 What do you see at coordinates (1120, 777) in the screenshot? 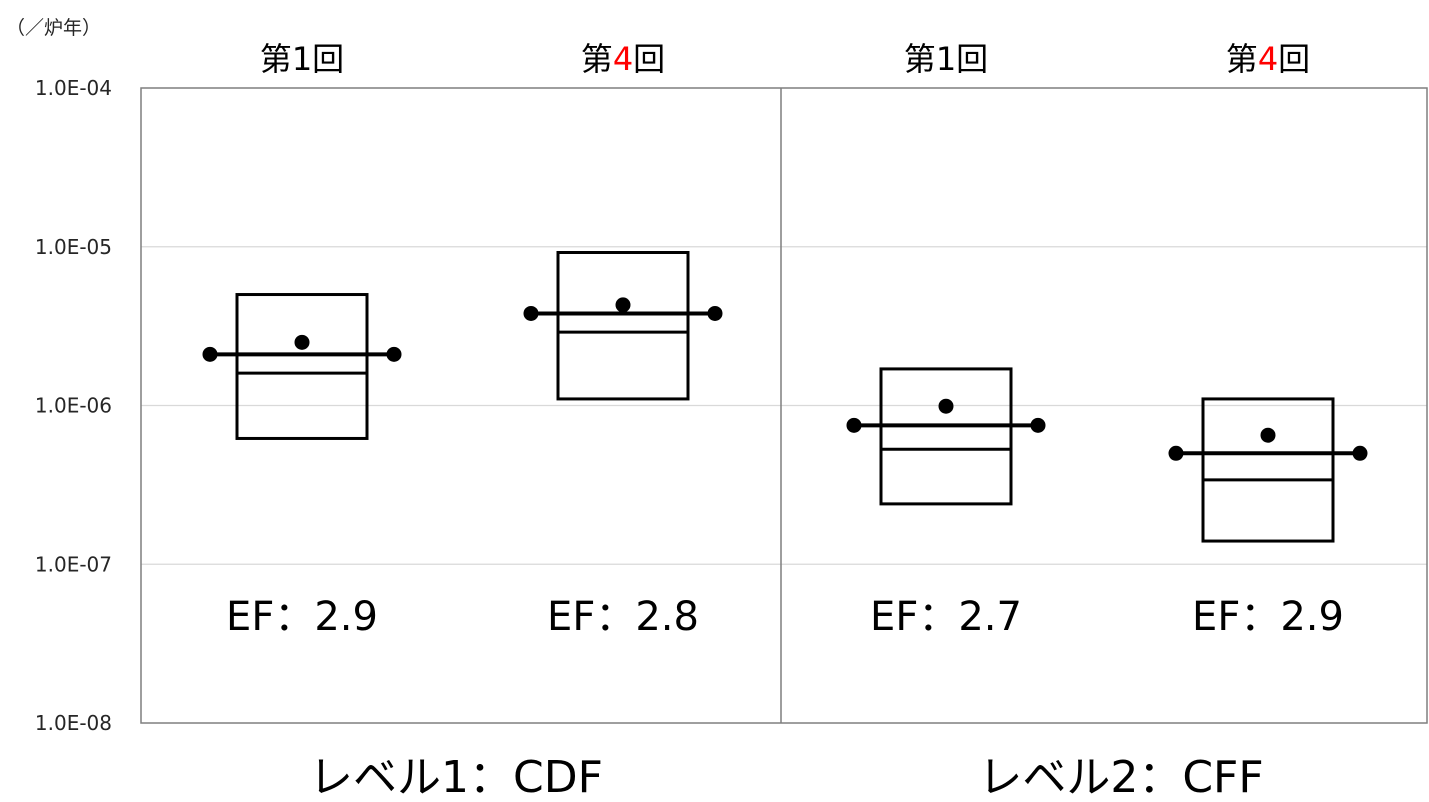
I see `group-label: レベル2：CFF` at bounding box center [1120, 777].